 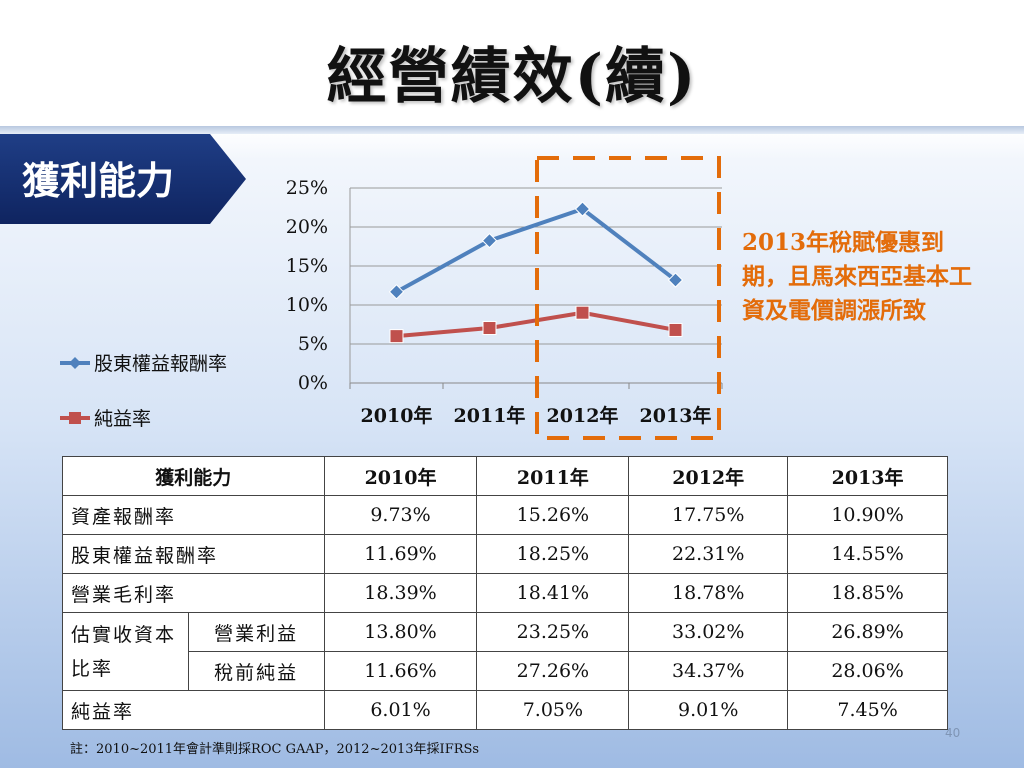 What do you see at coordinates (867, 515) in the screenshot?
I see `table-cell: 10.90%` at bounding box center [867, 515].